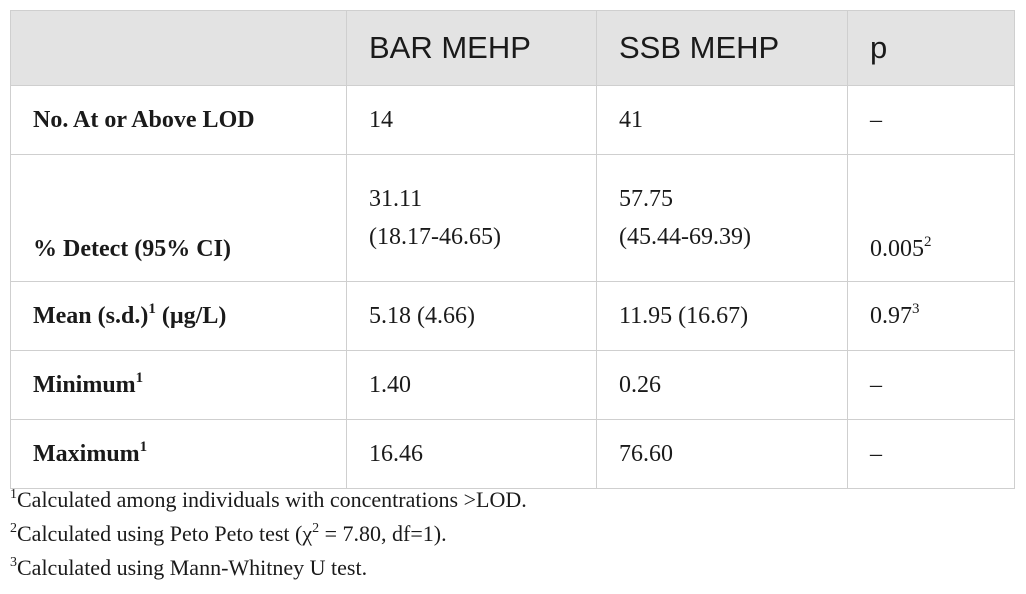  What do you see at coordinates (471, 218) in the screenshot?
I see `bar-cell: 31.11 (18.17-46.65)` at bounding box center [471, 218].